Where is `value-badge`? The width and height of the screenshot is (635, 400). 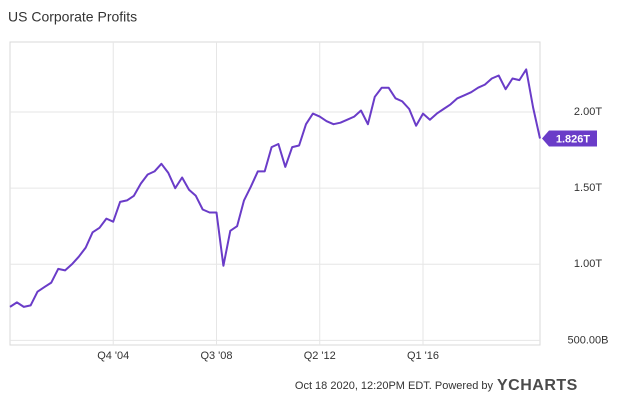
value-badge is located at coordinates (569, 138).